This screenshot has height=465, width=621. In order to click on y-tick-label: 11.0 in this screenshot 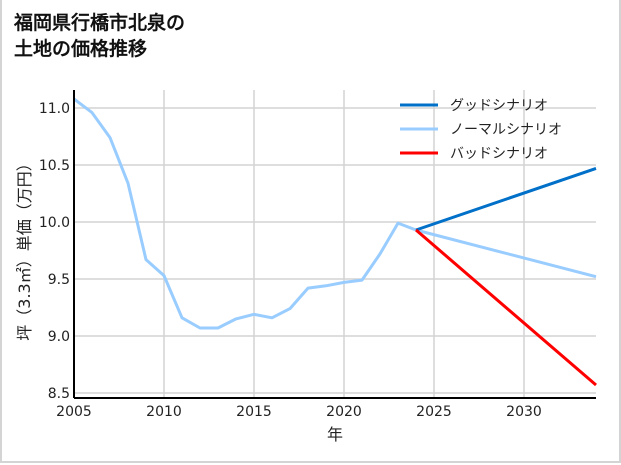, I will do `click(54, 109)`.